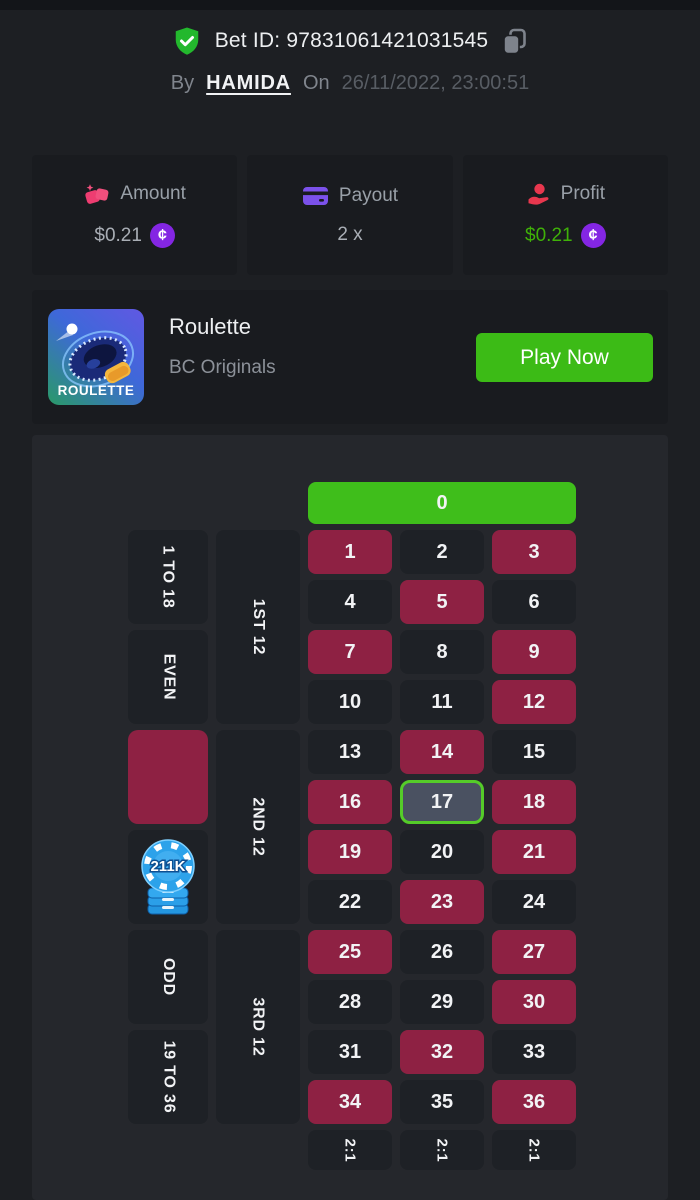 This screenshot has width=700, height=1200. I want to click on bet-id-row: Bet ID: 97831061421031545, so click(350, 41).